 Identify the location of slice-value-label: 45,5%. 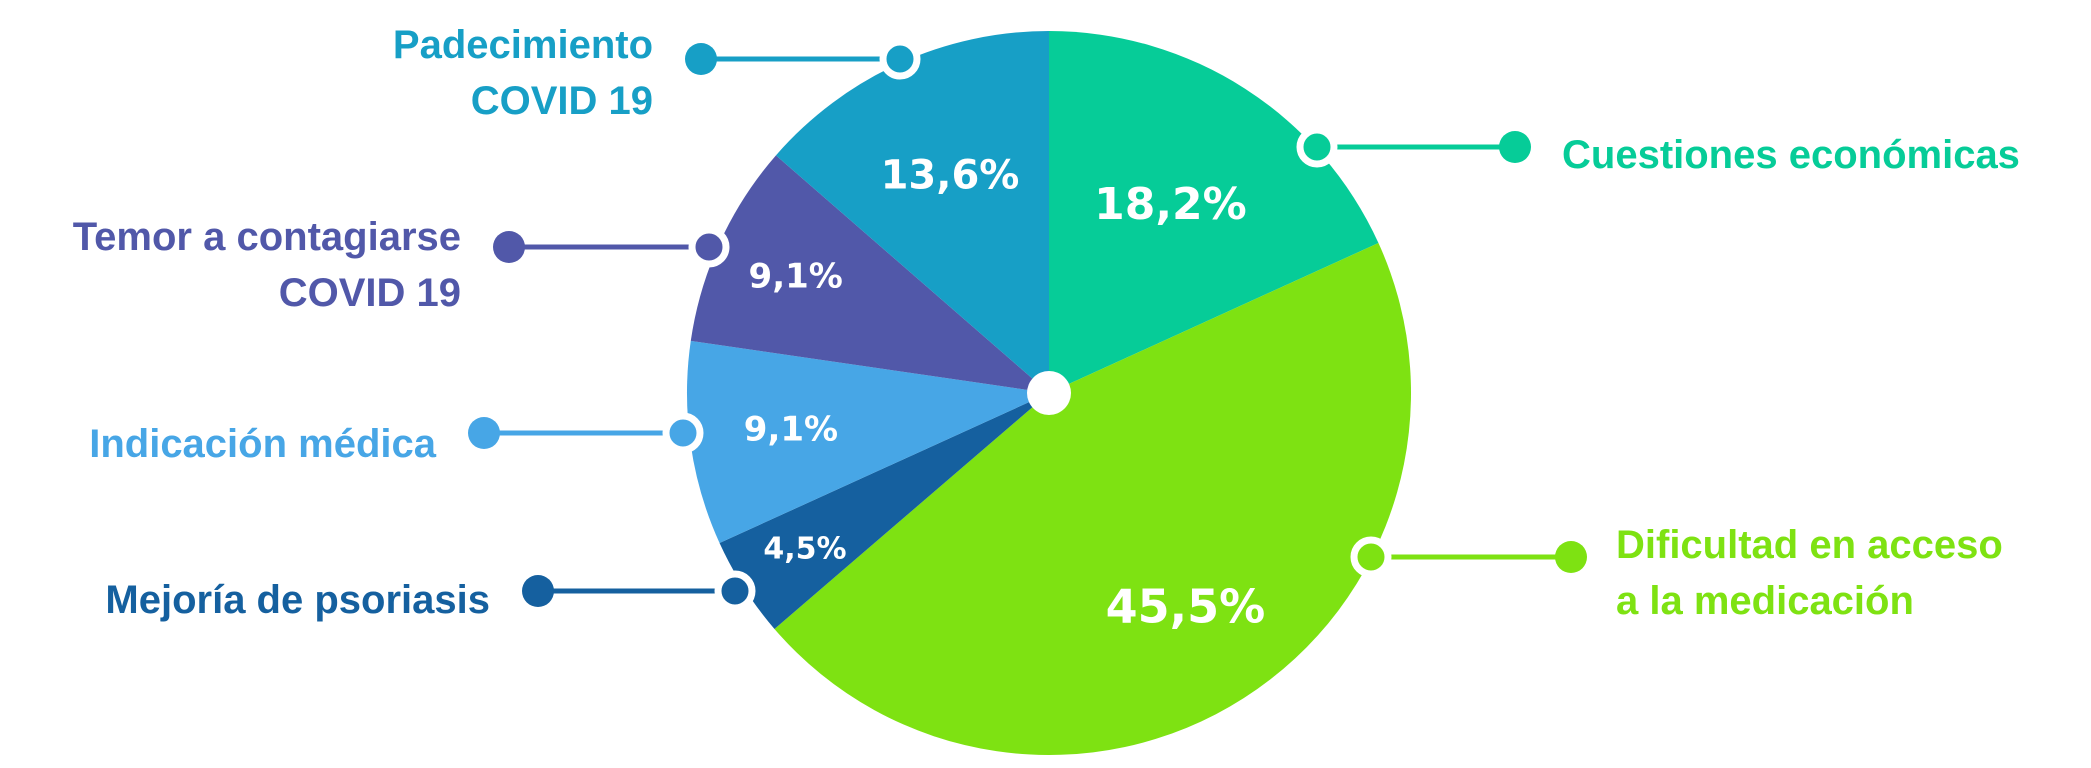
(1186, 607).